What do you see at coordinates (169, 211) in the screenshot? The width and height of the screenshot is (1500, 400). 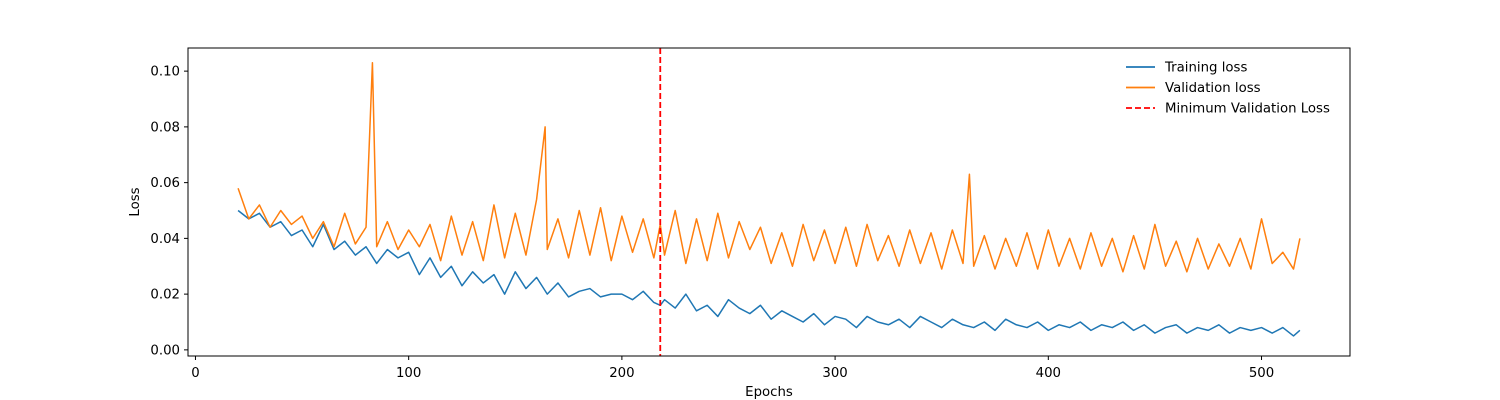 I see `y-axis: 0.00 0.02 0.04 0.06 0.08 0.10` at bounding box center [169, 211].